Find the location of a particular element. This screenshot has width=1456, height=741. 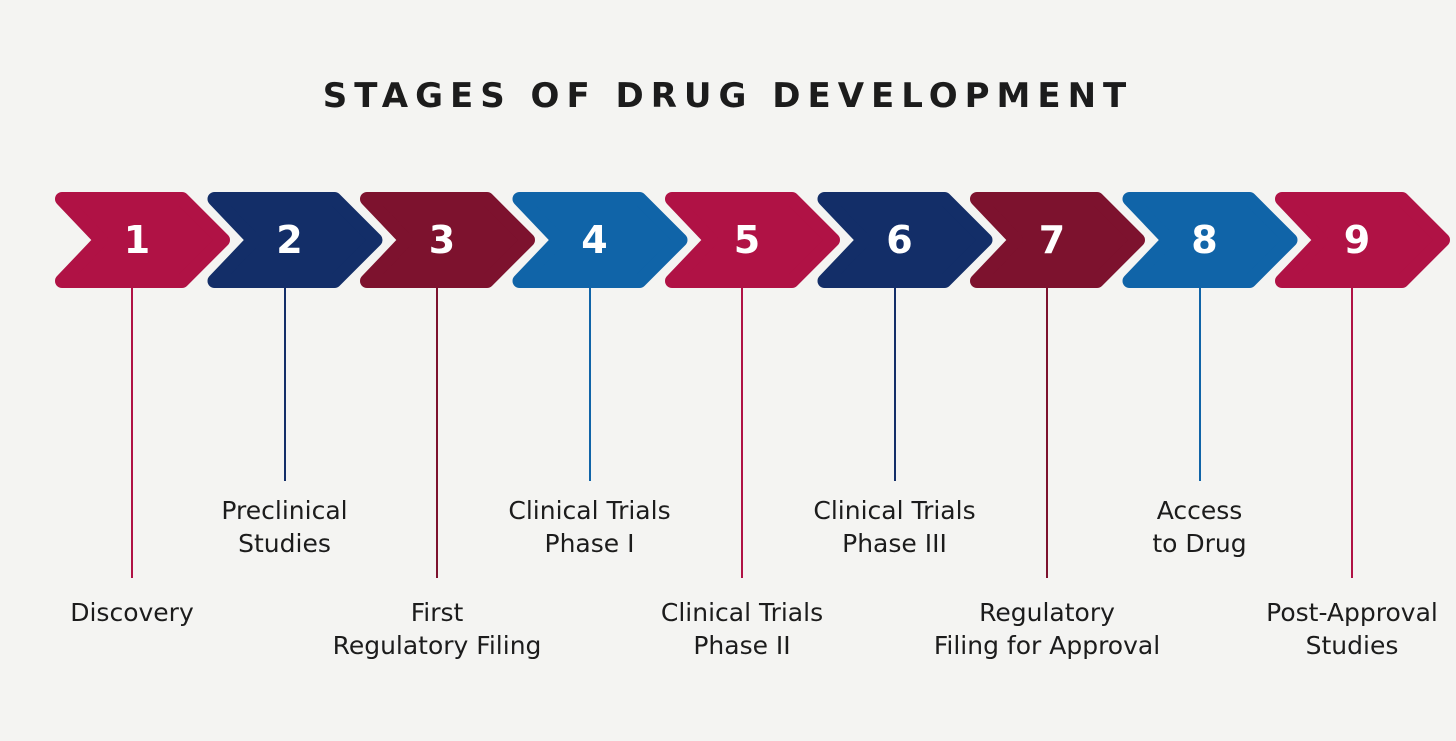

stage-label-line: to Drug is located at coordinates (1199, 543).